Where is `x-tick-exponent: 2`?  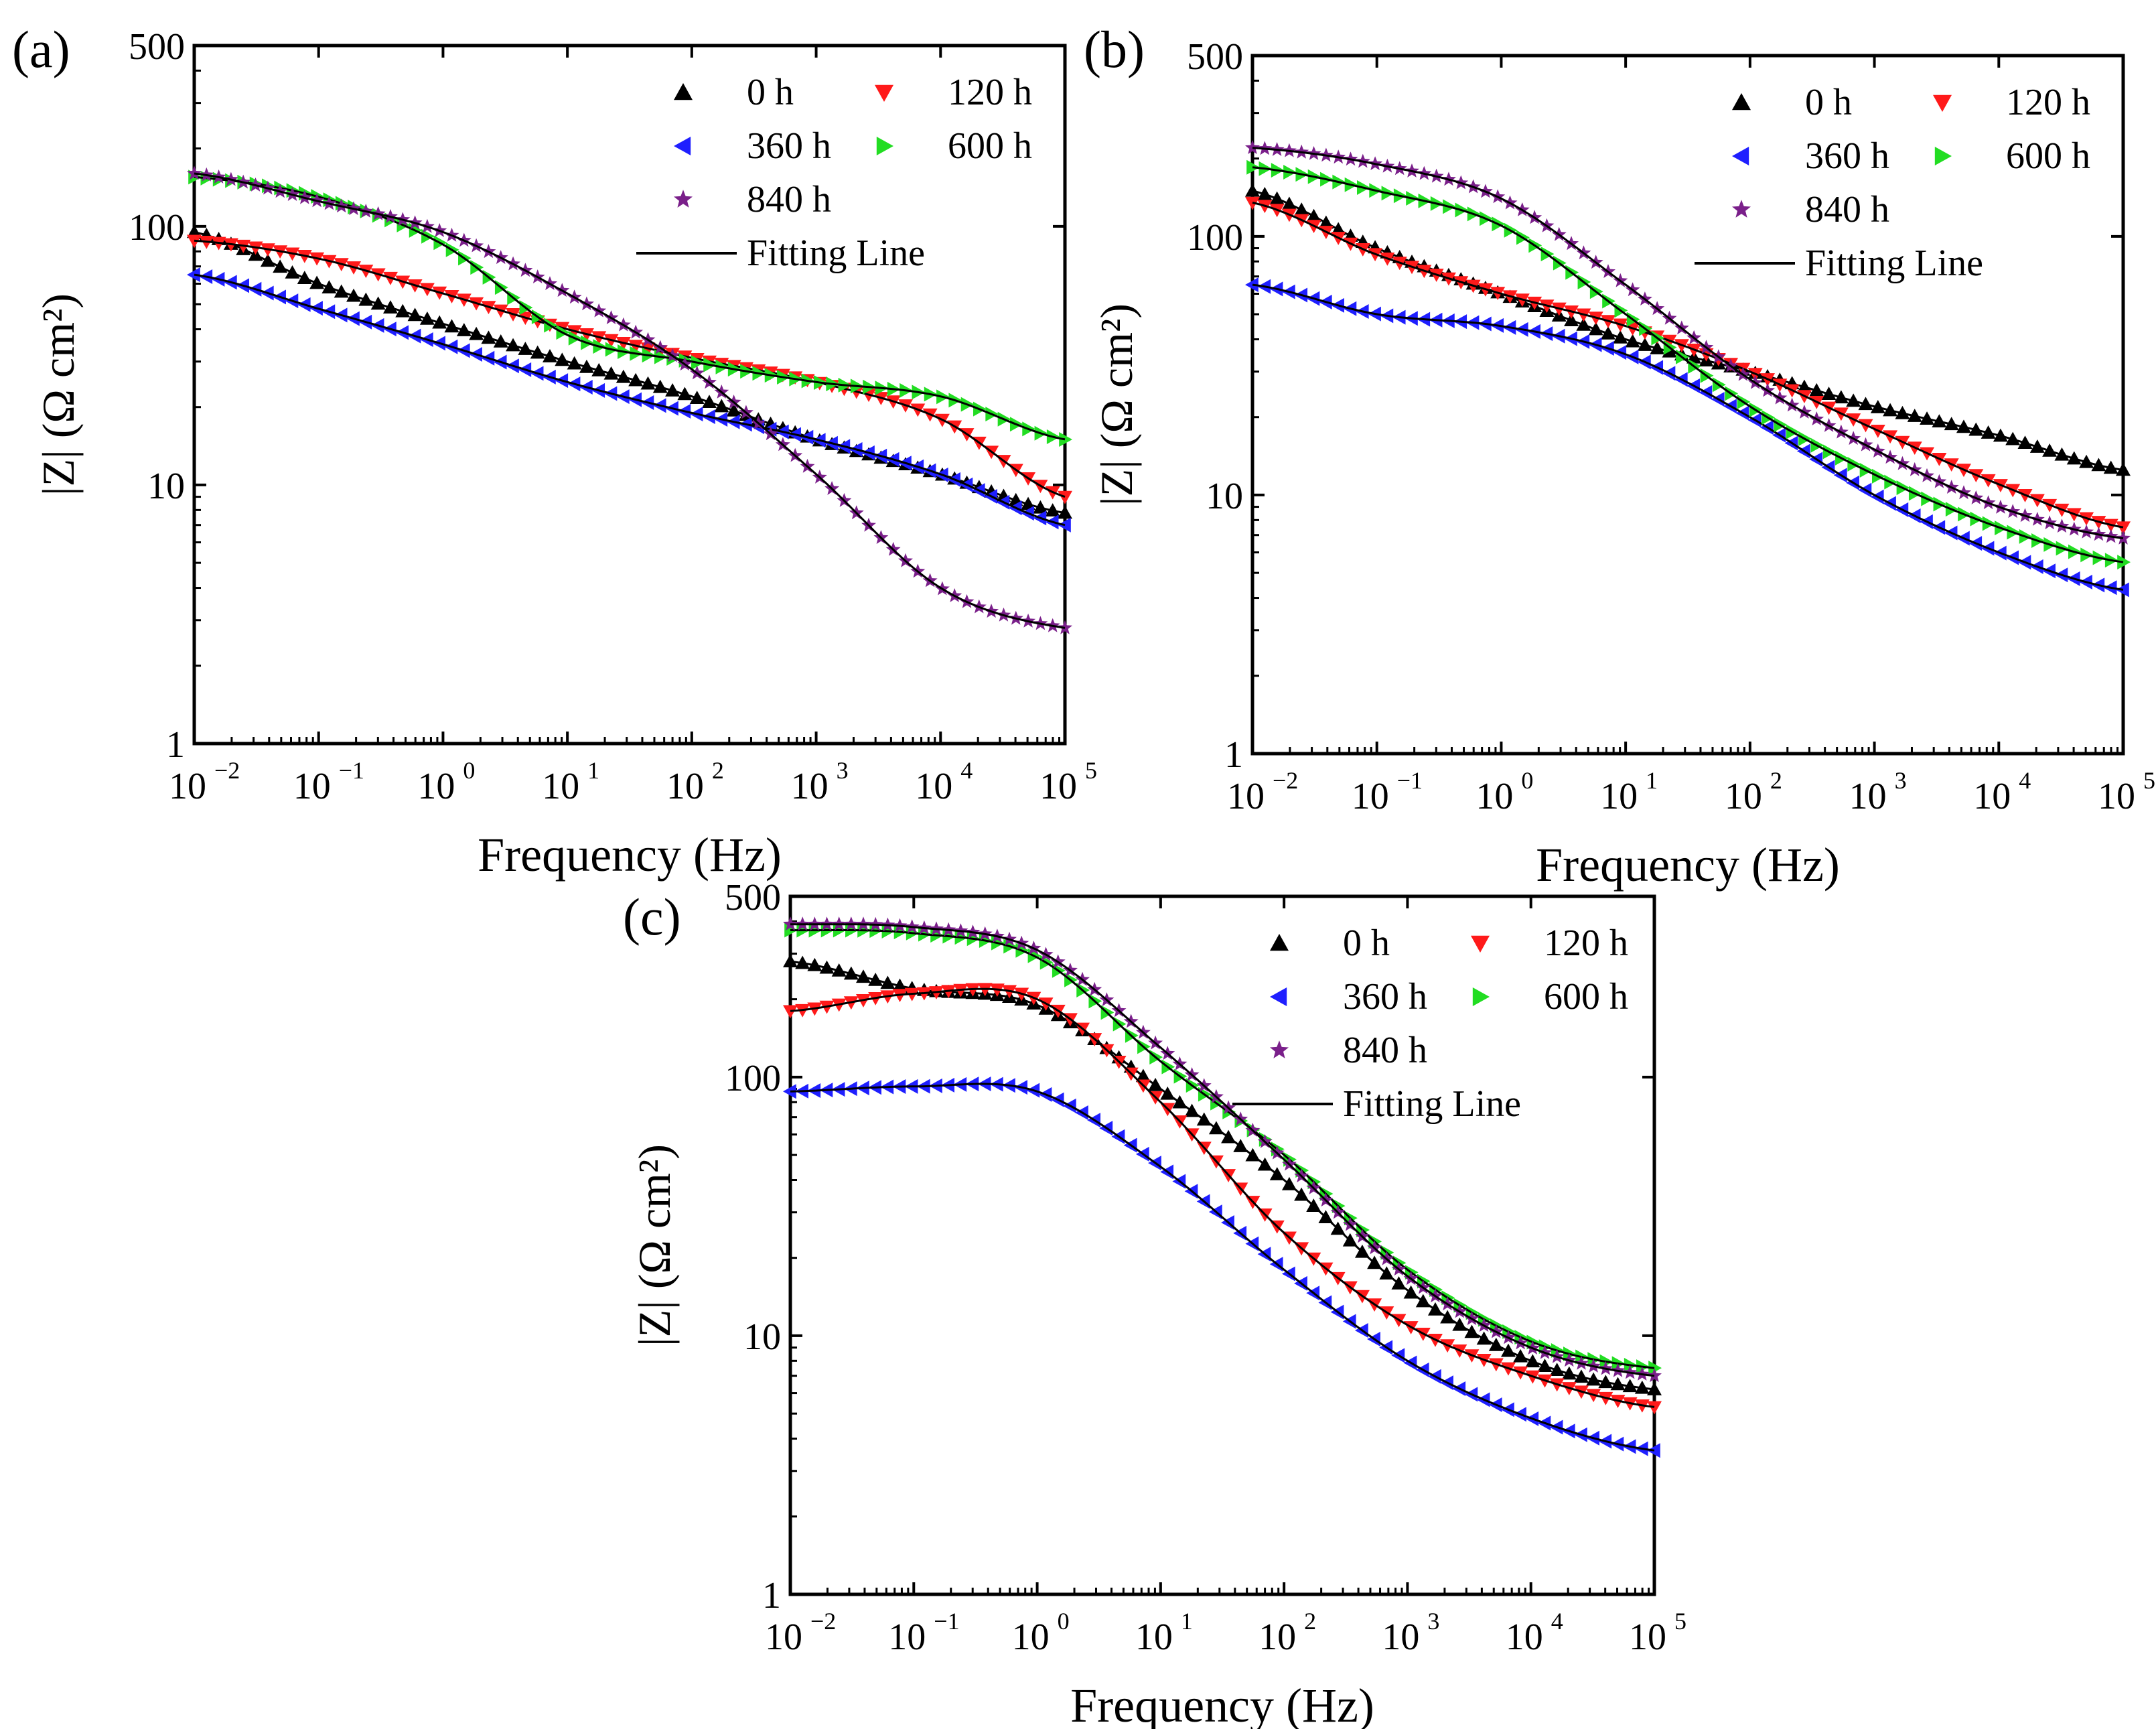 x-tick-exponent: 2 is located at coordinates (1310, 1622).